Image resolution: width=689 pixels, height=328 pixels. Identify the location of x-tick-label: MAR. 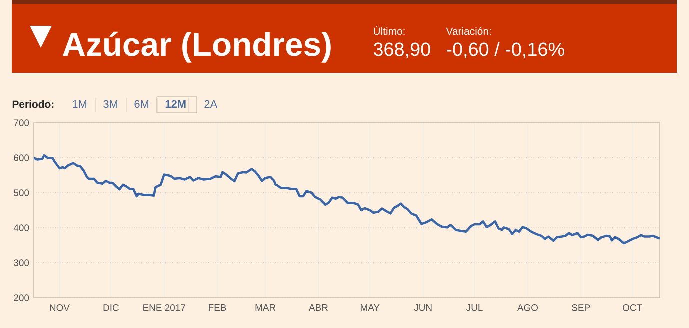
(266, 308).